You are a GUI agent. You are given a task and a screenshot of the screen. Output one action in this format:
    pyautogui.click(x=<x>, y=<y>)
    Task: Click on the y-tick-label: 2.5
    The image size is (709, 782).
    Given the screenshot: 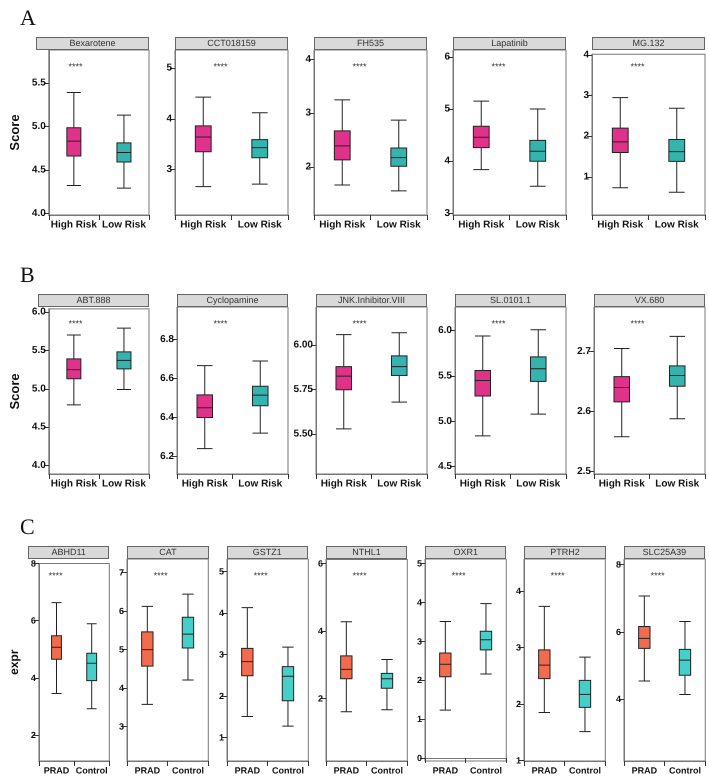 What is the action you would take?
    pyautogui.click(x=584, y=472)
    